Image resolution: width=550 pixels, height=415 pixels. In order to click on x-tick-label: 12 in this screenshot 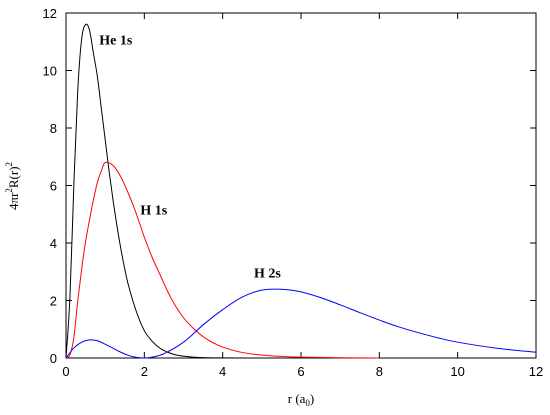, I will do `click(536, 371)`.